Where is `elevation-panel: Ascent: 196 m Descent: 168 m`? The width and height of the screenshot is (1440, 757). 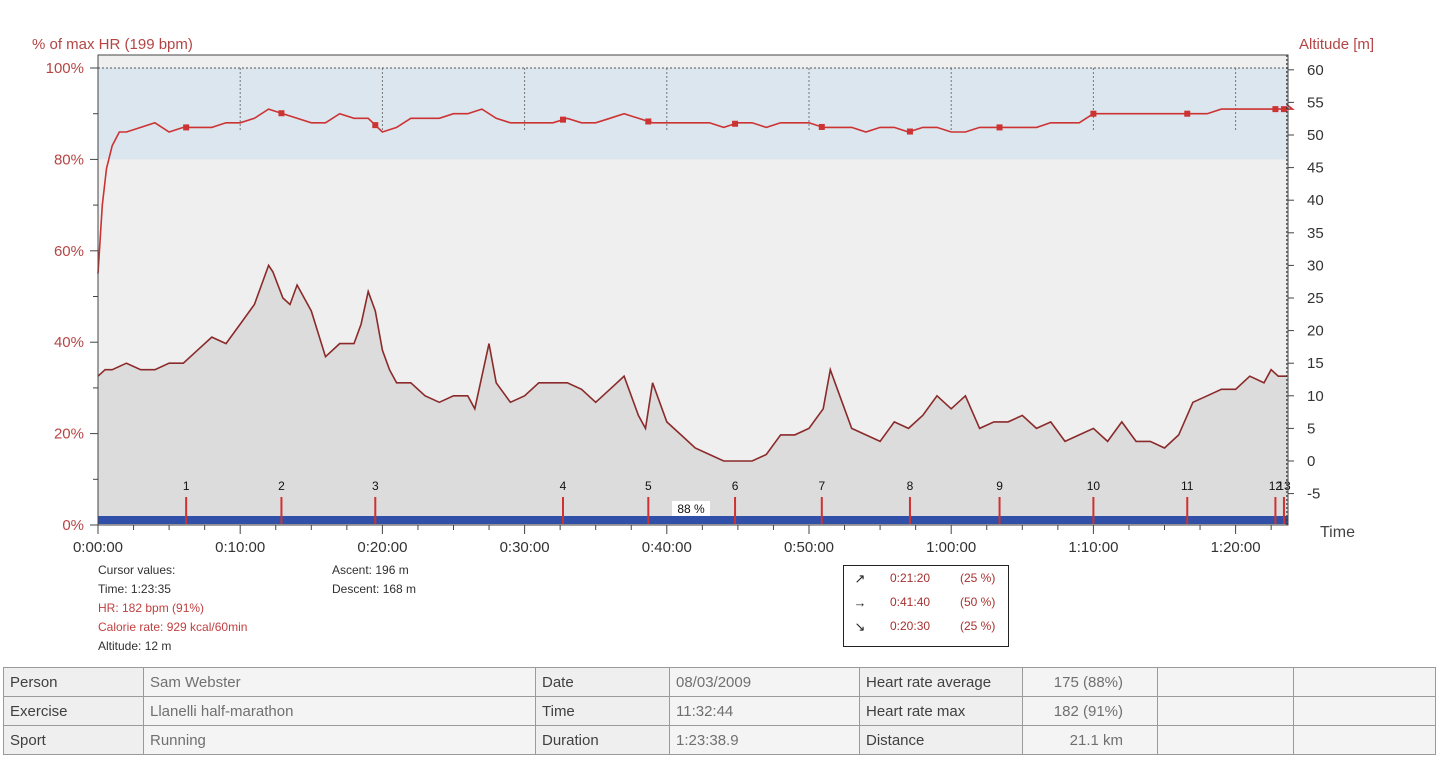
elevation-panel: Ascent: 196 m Descent: 168 m is located at coordinates (374, 580).